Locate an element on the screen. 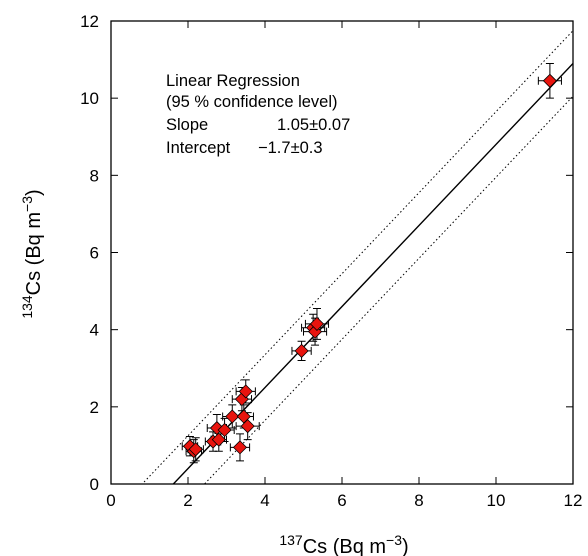 The height and width of the screenshot is (556, 588). y-tick-label-2: 2 is located at coordinates (94, 407).